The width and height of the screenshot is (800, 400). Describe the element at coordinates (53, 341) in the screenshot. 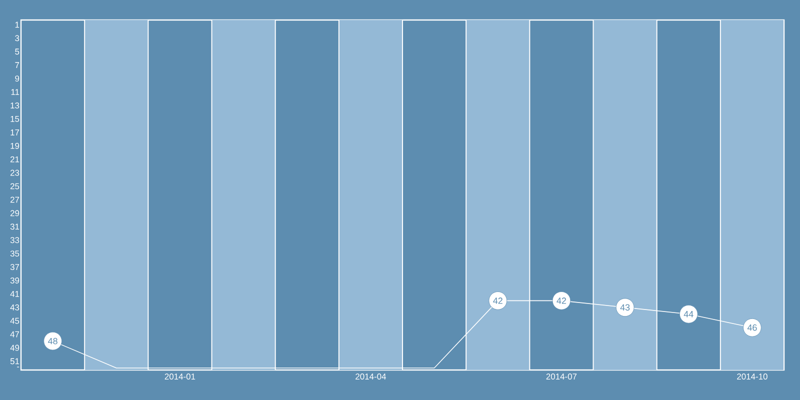

I see `data-label: 48` at that location.